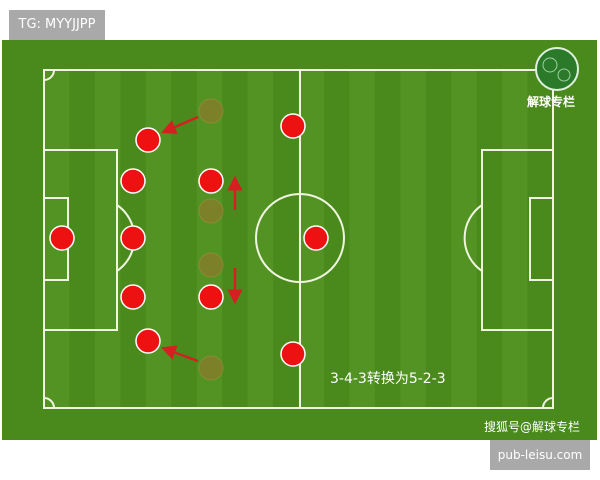 This screenshot has width=600, height=480. What do you see at coordinates (388, 379) in the screenshot?
I see `formation-caption: 3-4-3转换为5-2-3` at bounding box center [388, 379].